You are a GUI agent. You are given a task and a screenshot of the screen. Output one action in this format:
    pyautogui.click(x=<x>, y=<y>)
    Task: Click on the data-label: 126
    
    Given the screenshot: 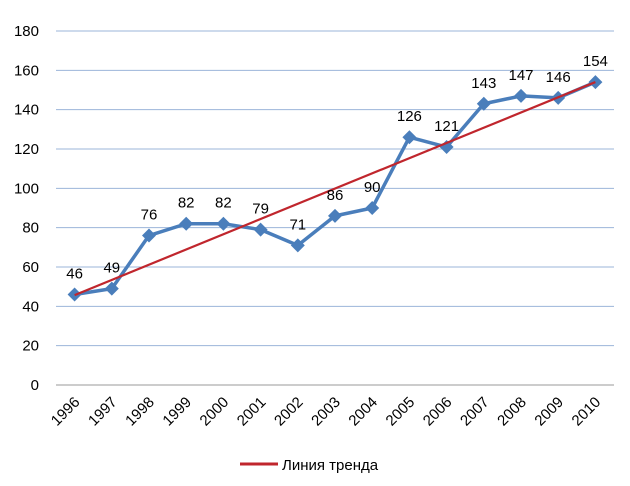 What is the action you would take?
    pyautogui.click(x=409, y=116)
    